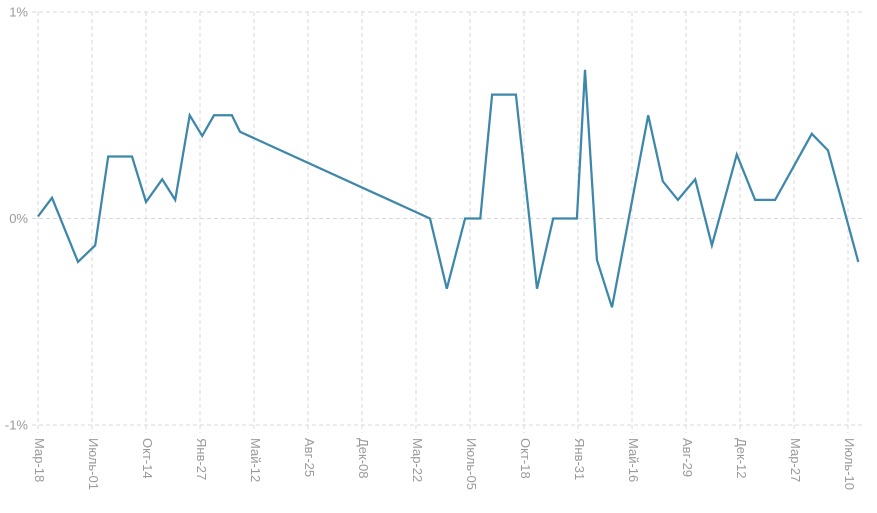 The image size is (877, 513). Describe the element at coordinates (18, 218) in the screenshot. I see `y-axis-label: 0%` at that location.